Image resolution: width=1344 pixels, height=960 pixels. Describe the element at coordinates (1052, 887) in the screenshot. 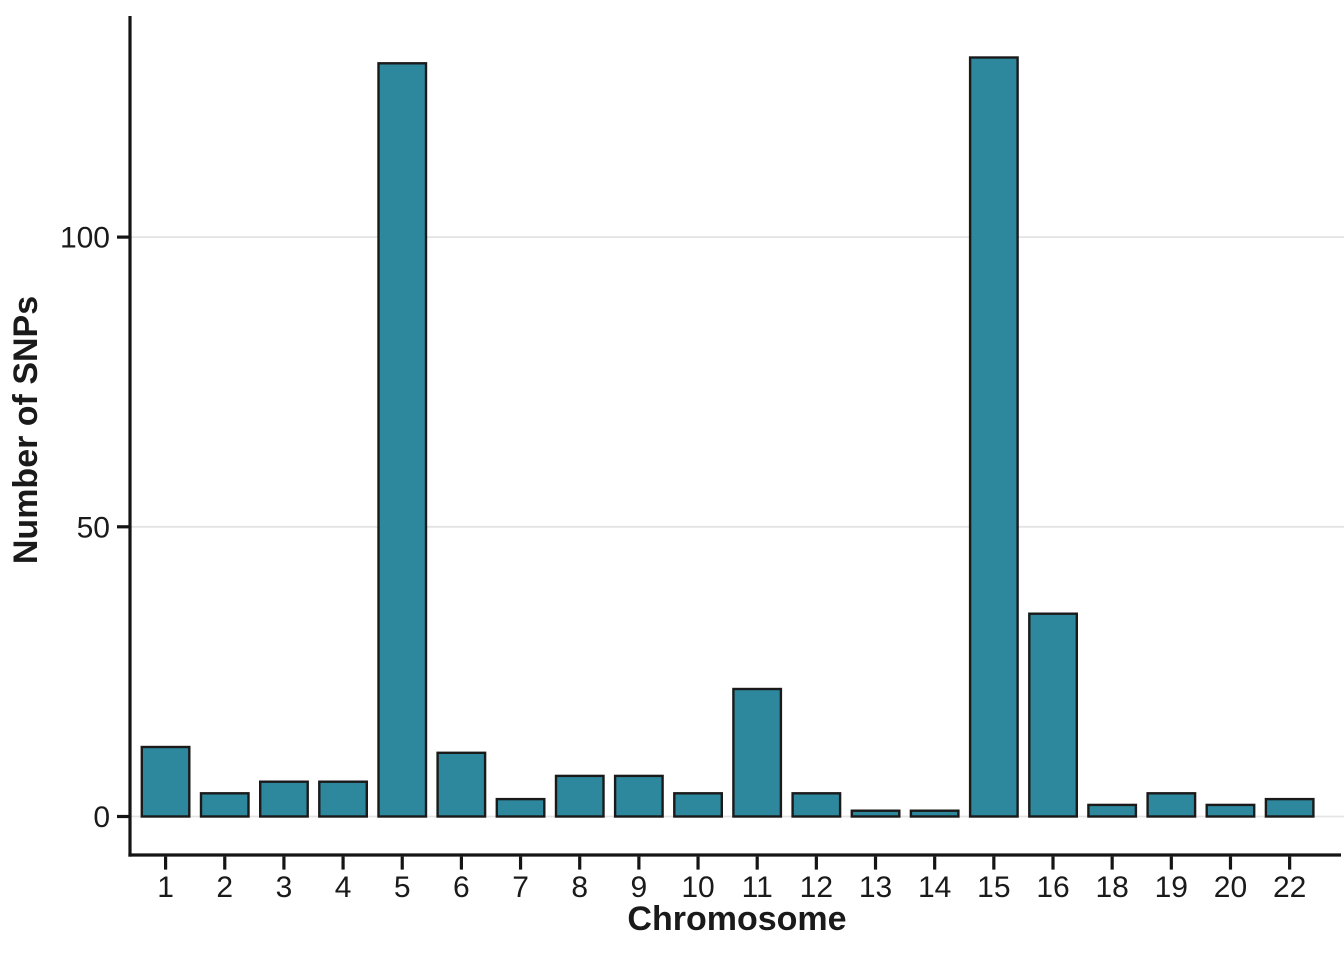

I see `x-tick-label-16: 16` at that location.